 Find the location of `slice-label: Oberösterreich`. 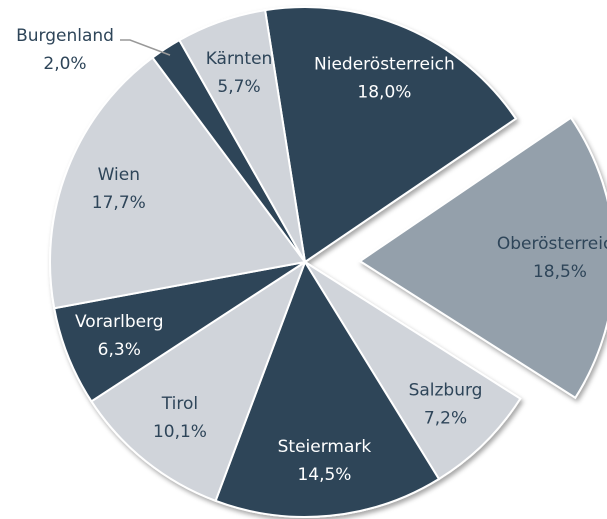

slice-label: Oberösterreich is located at coordinates (552, 244).